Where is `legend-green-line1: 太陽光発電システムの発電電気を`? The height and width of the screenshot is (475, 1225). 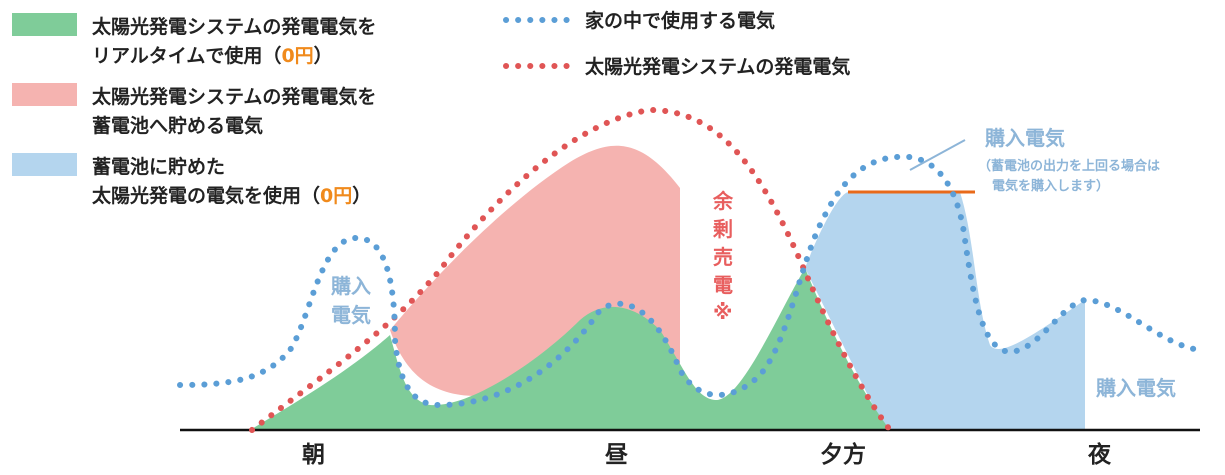 legend-green-line1: 太陽光発電システムの発電電気を is located at coordinates (234, 26).